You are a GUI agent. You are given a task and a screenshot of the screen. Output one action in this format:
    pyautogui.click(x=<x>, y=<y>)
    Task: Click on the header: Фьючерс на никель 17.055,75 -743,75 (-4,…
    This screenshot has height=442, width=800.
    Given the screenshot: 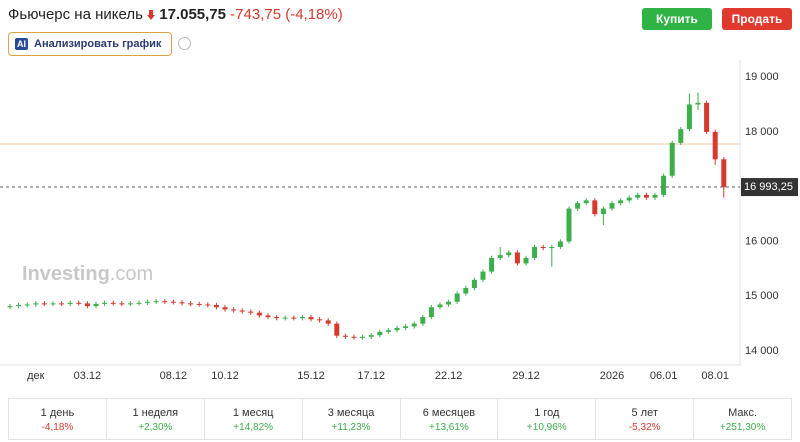 What is the action you would take?
    pyautogui.click(x=175, y=14)
    